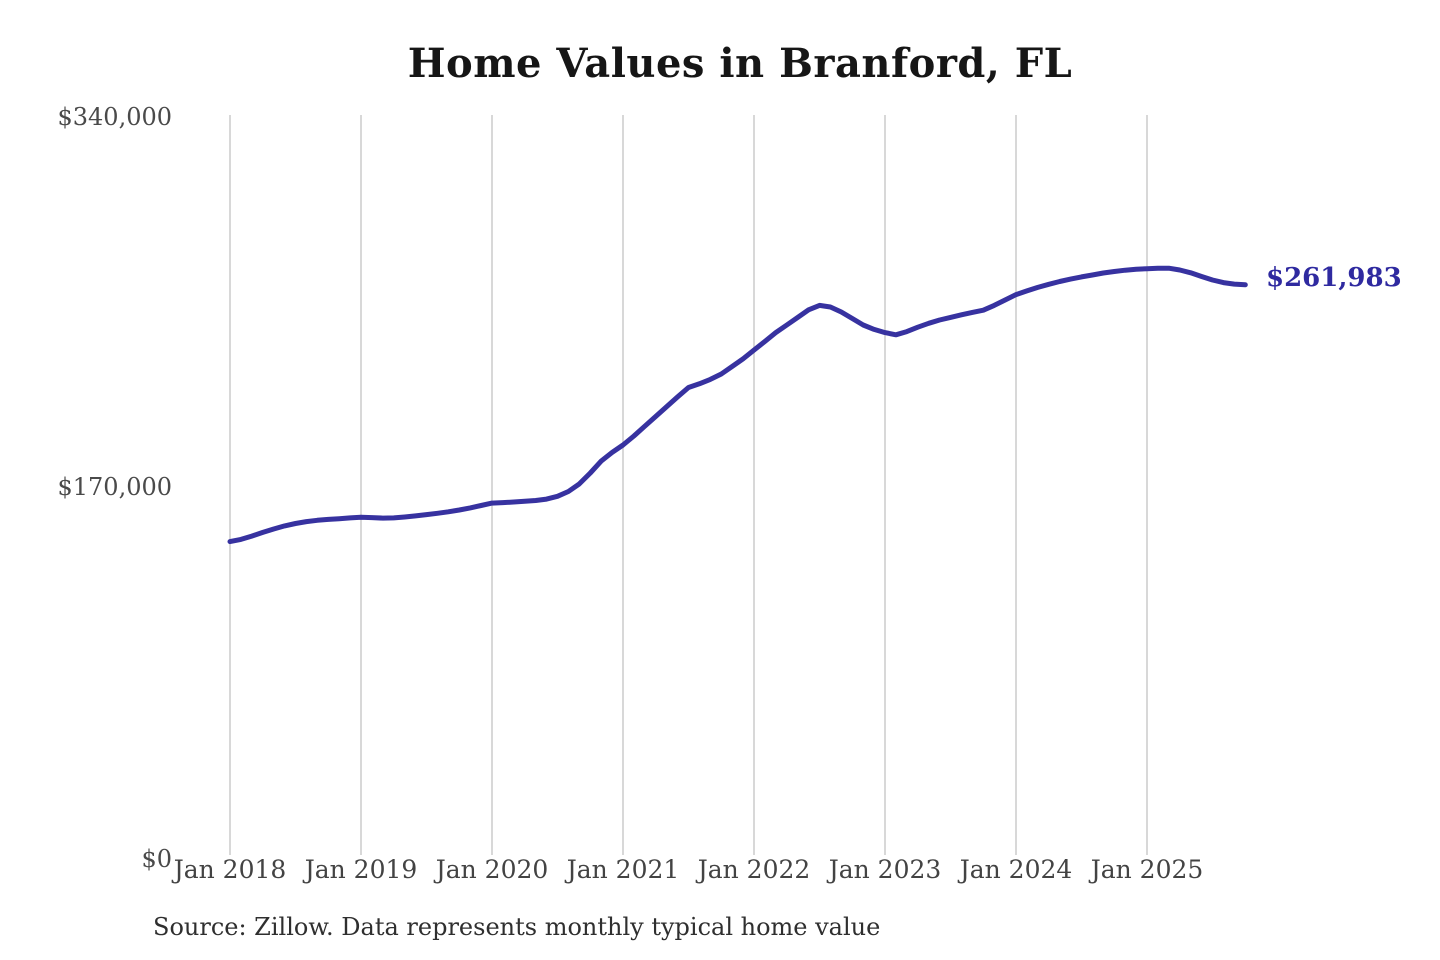  Describe the element at coordinates (885, 869) in the screenshot. I see `x-axis-tick-jan-2023: Jan 2023` at that location.